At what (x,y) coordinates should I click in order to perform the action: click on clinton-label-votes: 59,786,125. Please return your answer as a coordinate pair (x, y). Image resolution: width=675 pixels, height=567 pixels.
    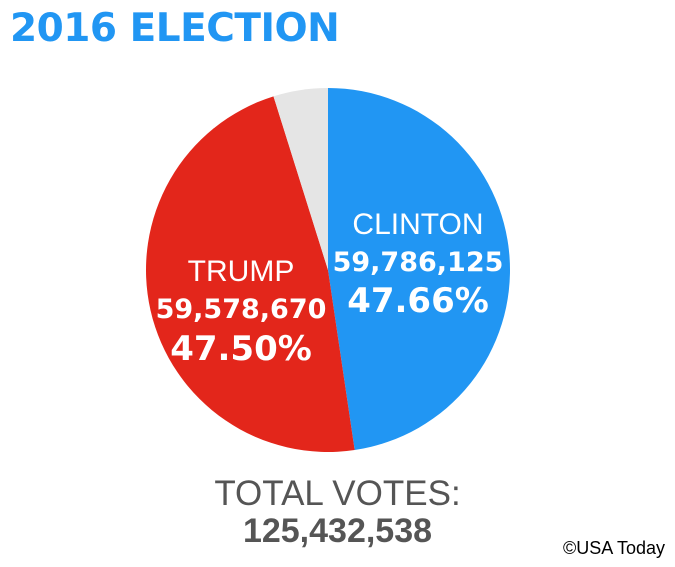
    Looking at the image, I should click on (418, 262).